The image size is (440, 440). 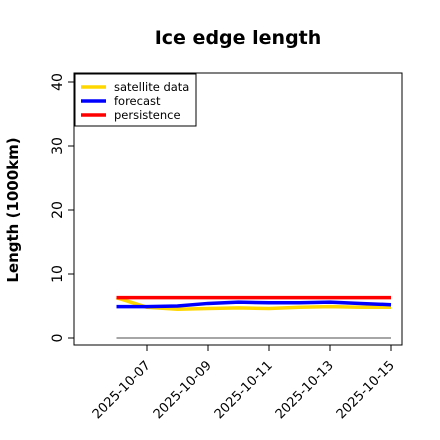 What do you see at coordinates (58, 274) in the screenshot?
I see `y-tick-label: 10` at bounding box center [58, 274].